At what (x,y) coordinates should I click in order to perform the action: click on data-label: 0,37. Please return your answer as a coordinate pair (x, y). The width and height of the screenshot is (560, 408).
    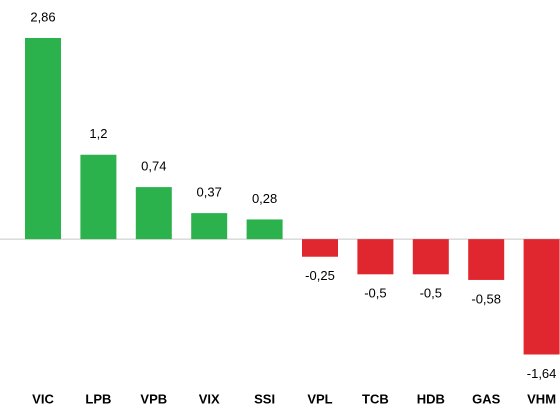
    Looking at the image, I should click on (209, 192).